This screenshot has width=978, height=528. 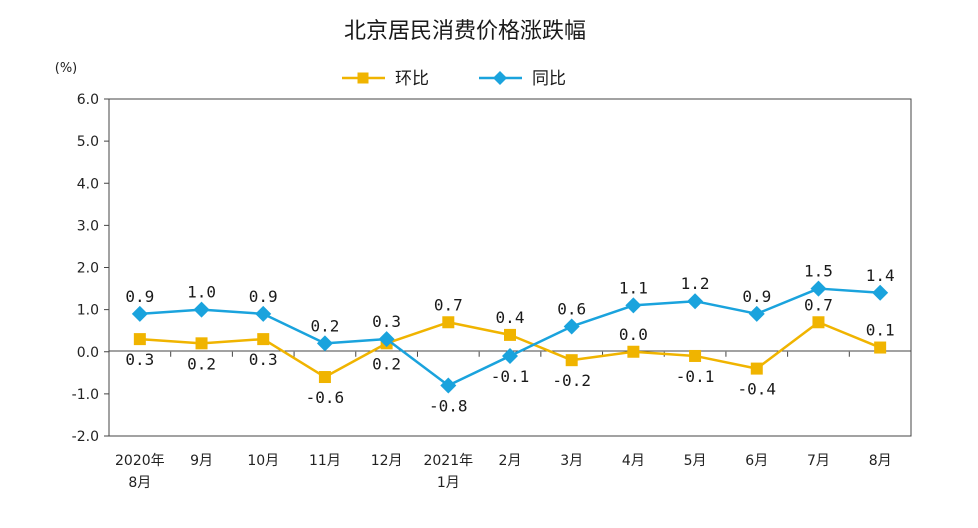 I want to click on y-tick-label: 4.0, so click(x=88, y=184).